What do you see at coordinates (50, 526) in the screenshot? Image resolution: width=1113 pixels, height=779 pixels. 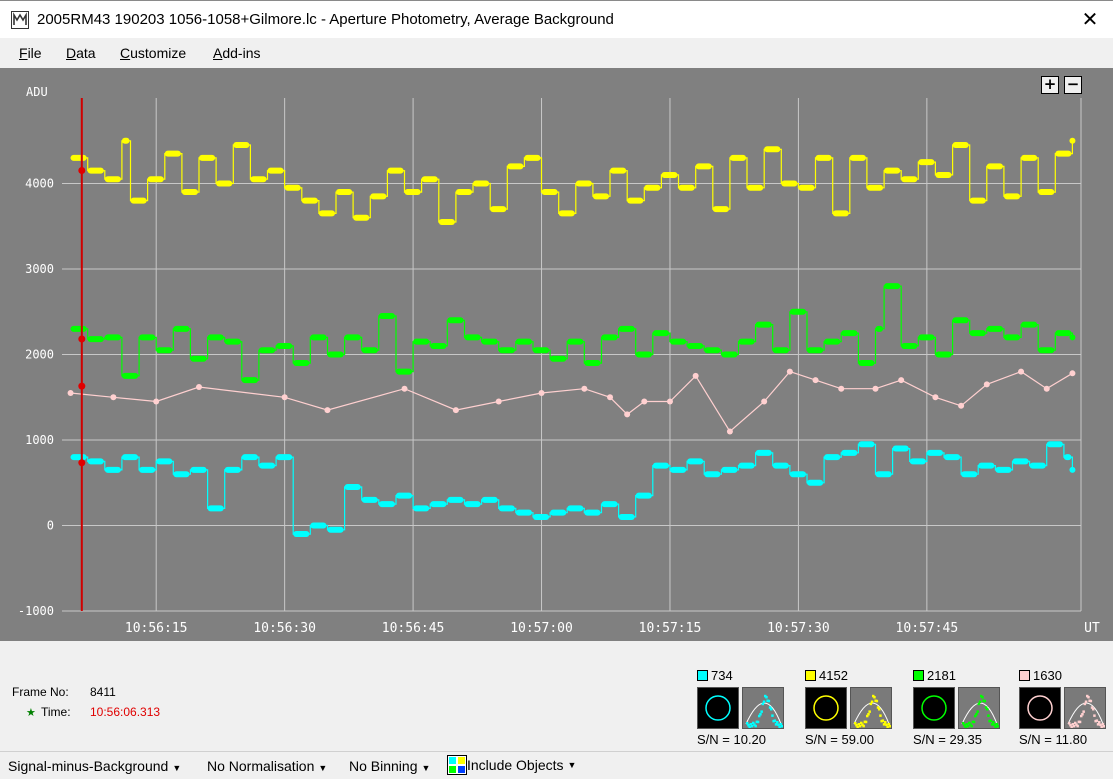 I see `y-tick-label: 0` at bounding box center [50, 526].